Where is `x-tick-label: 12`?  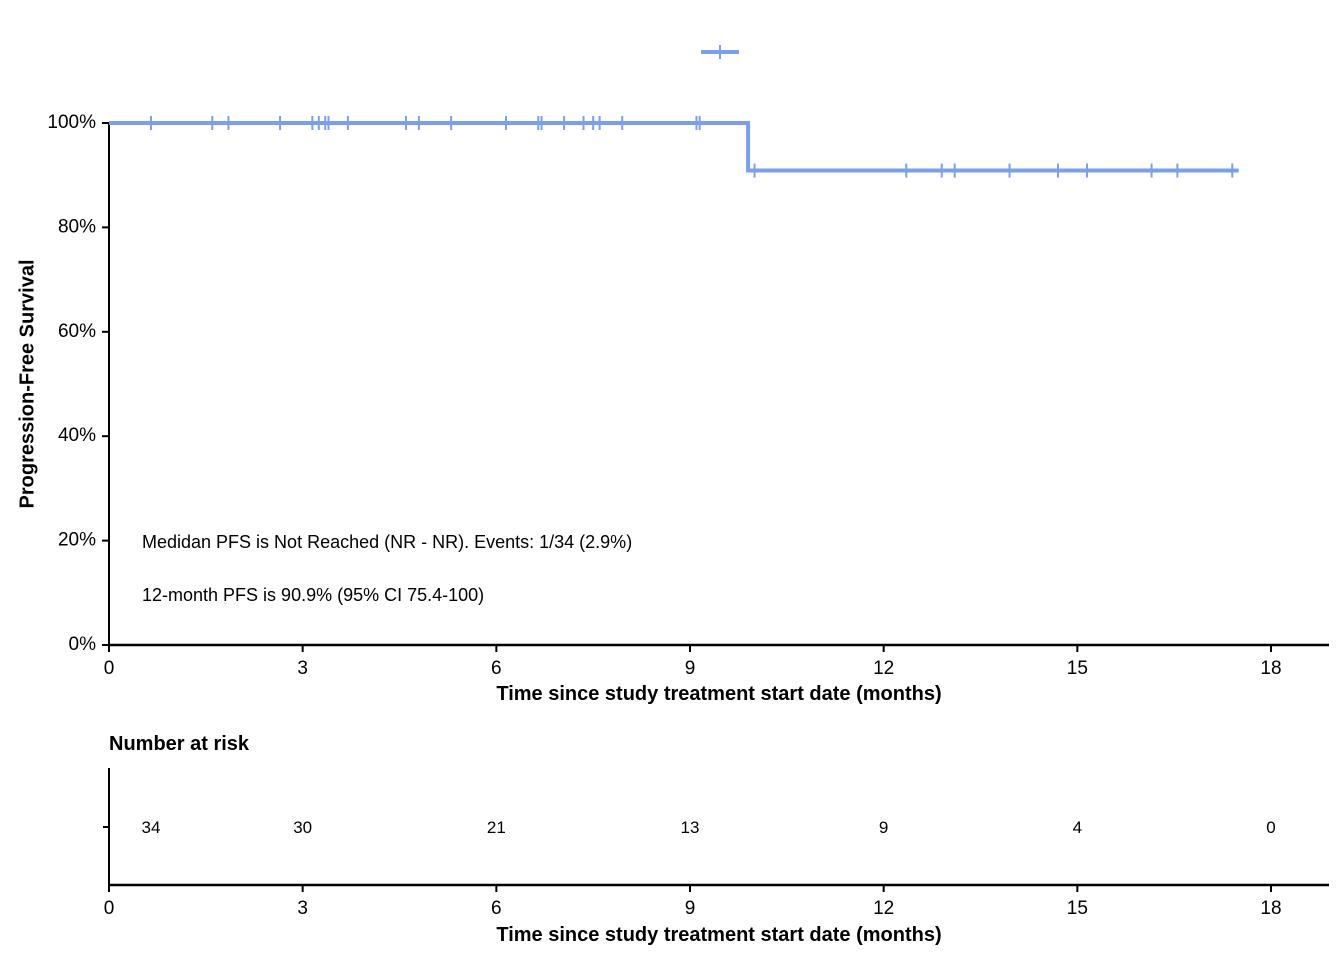 x-tick-label: 12 is located at coordinates (883, 668).